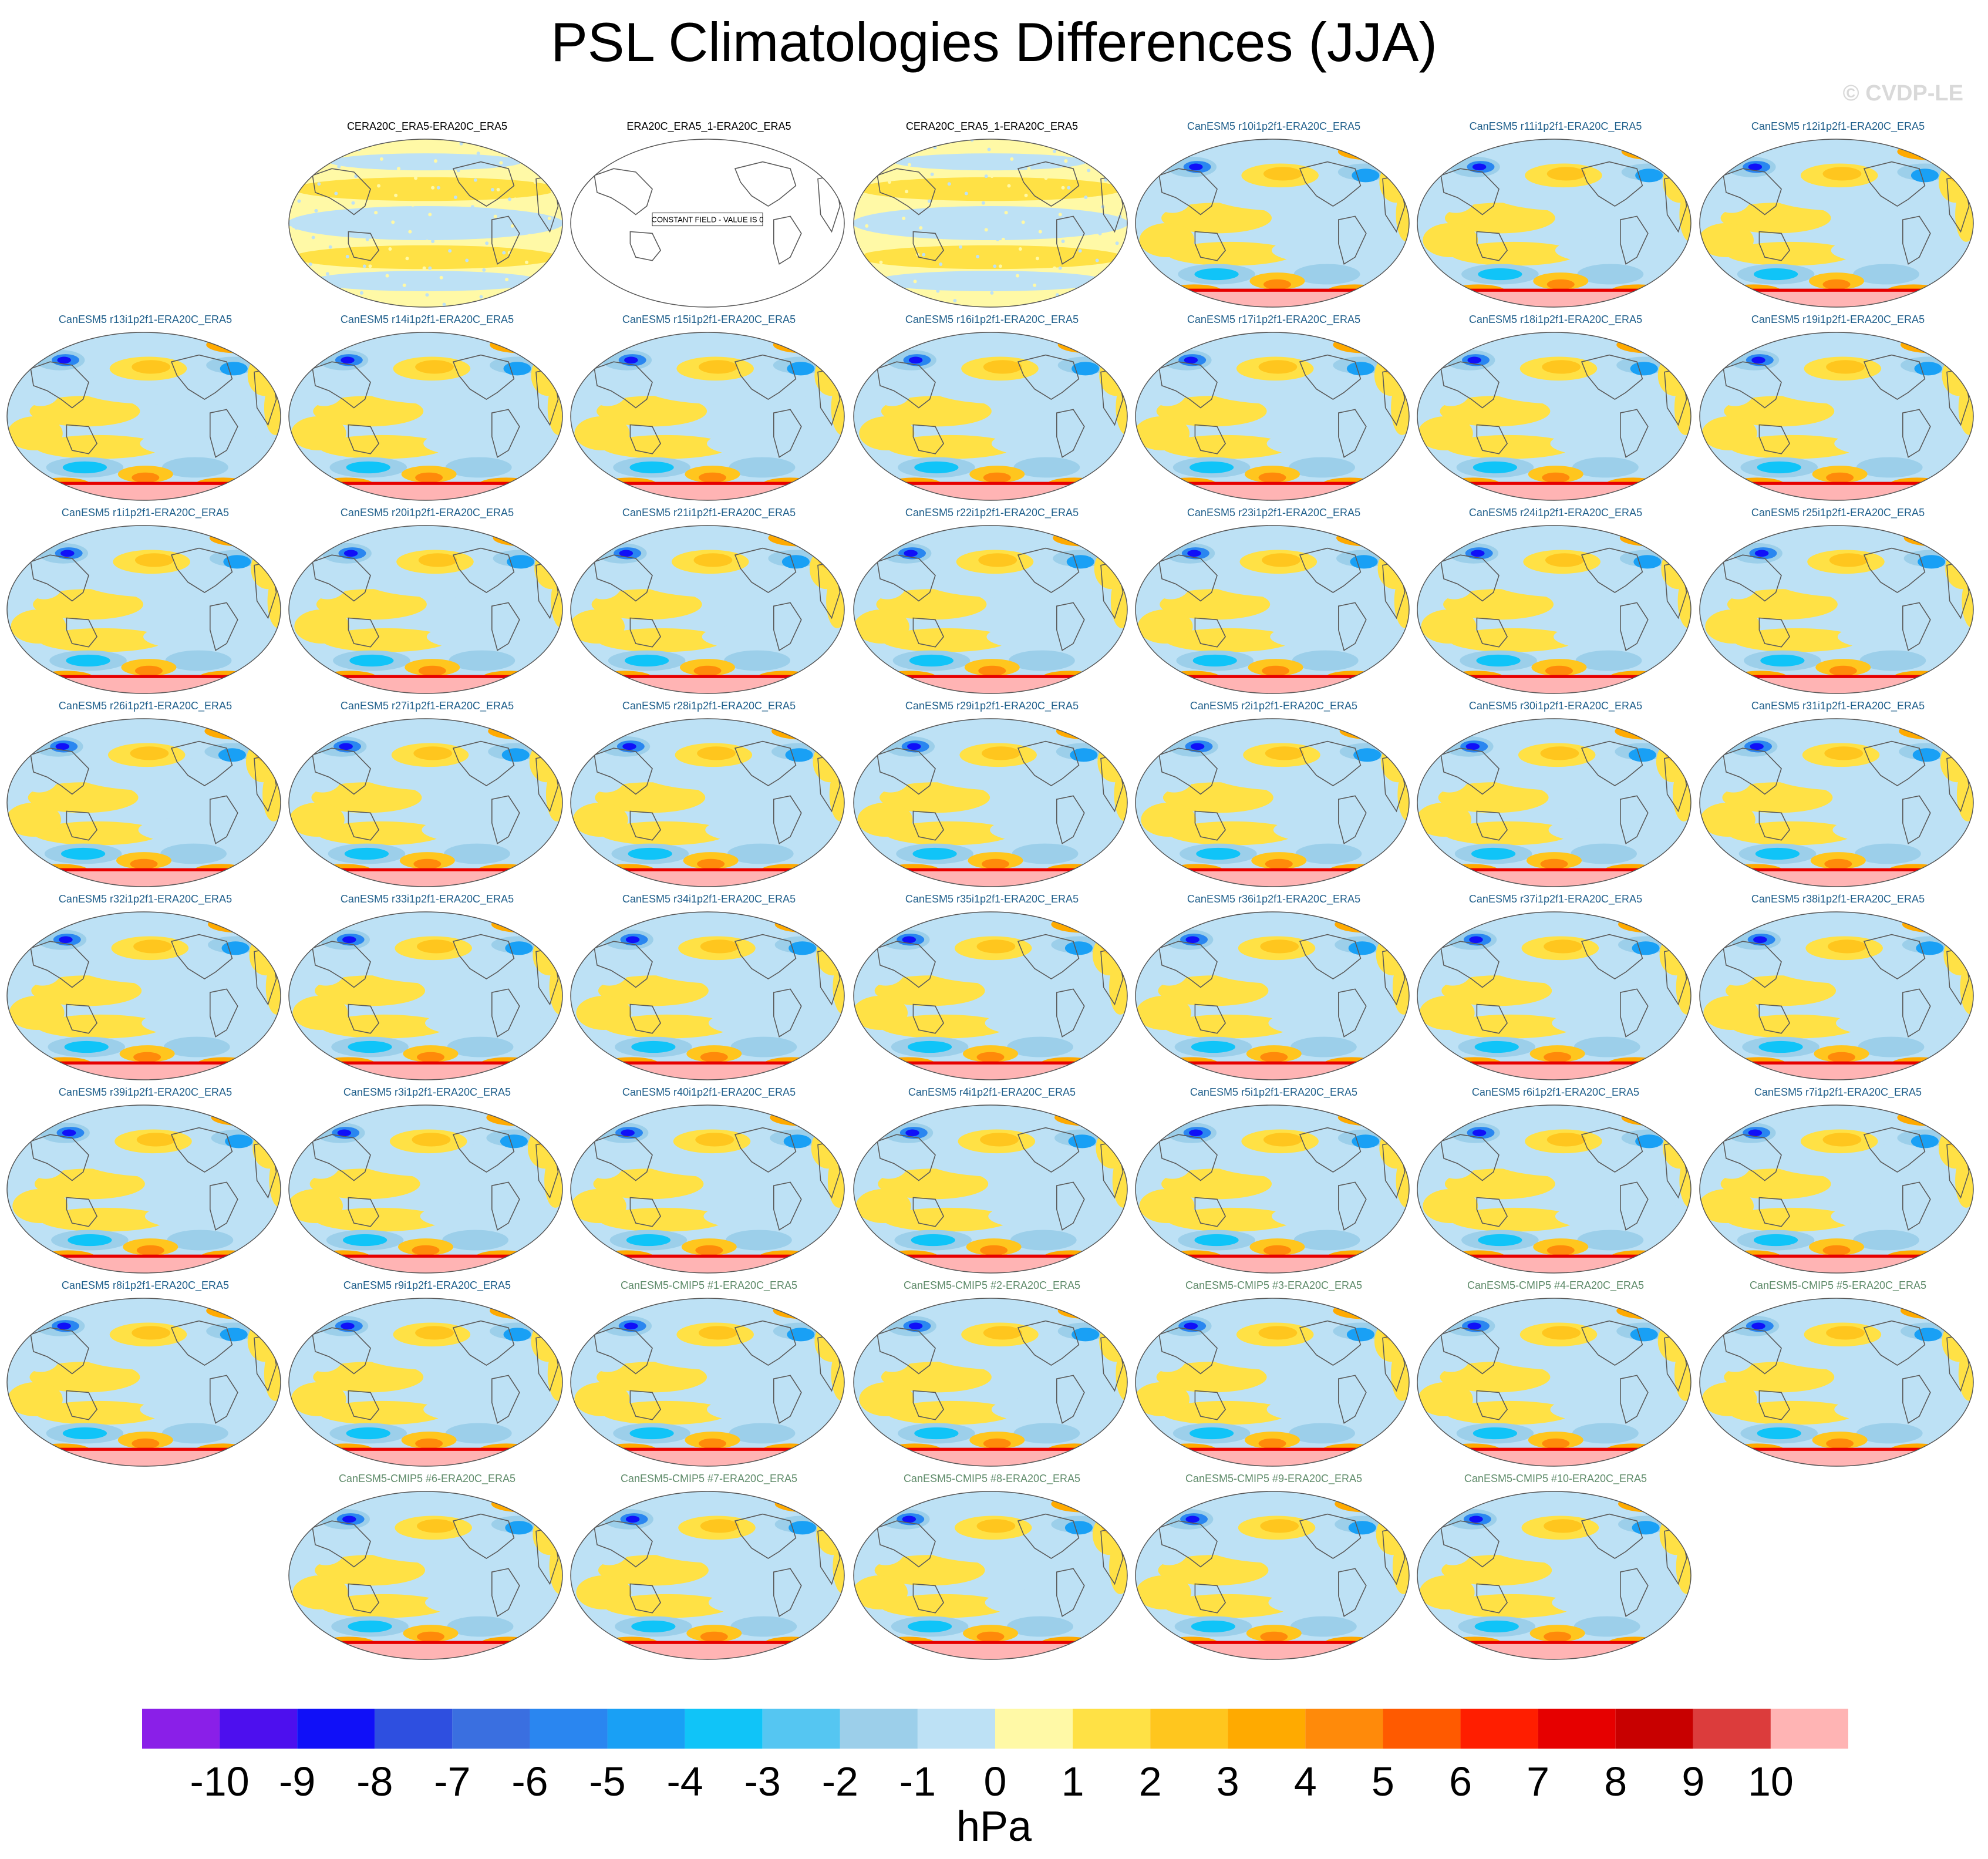  I want to click on panel-title: CanESM5 r39i1p2f1-ERA20C_ERA5, so click(146, 1092).